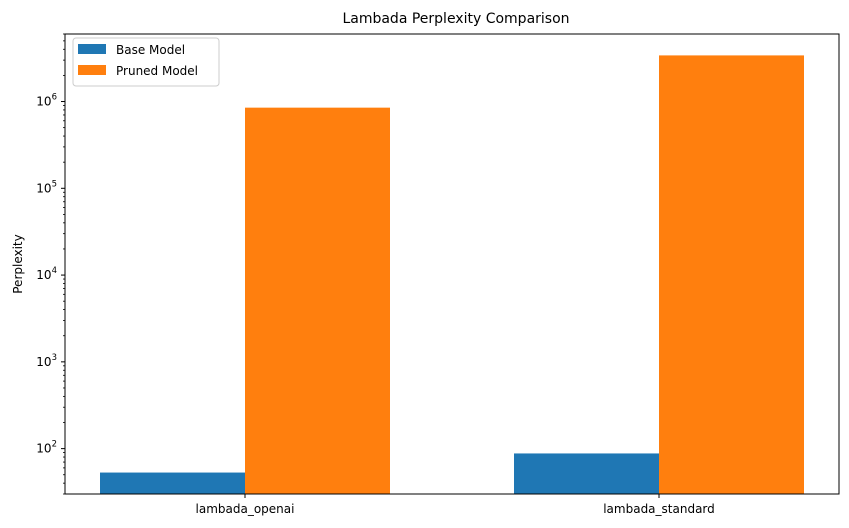 The height and width of the screenshot is (528, 849). I want to click on y-tick-label: 10², so click(46, 448).